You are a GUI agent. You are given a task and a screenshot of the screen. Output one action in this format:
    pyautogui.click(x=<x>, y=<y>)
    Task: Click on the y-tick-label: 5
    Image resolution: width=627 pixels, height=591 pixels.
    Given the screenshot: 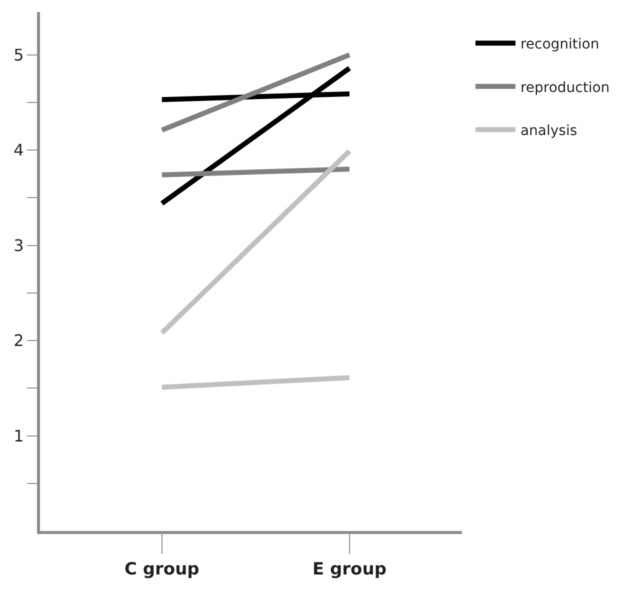 What is the action you would take?
    pyautogui.click(x=19, y=54)
    